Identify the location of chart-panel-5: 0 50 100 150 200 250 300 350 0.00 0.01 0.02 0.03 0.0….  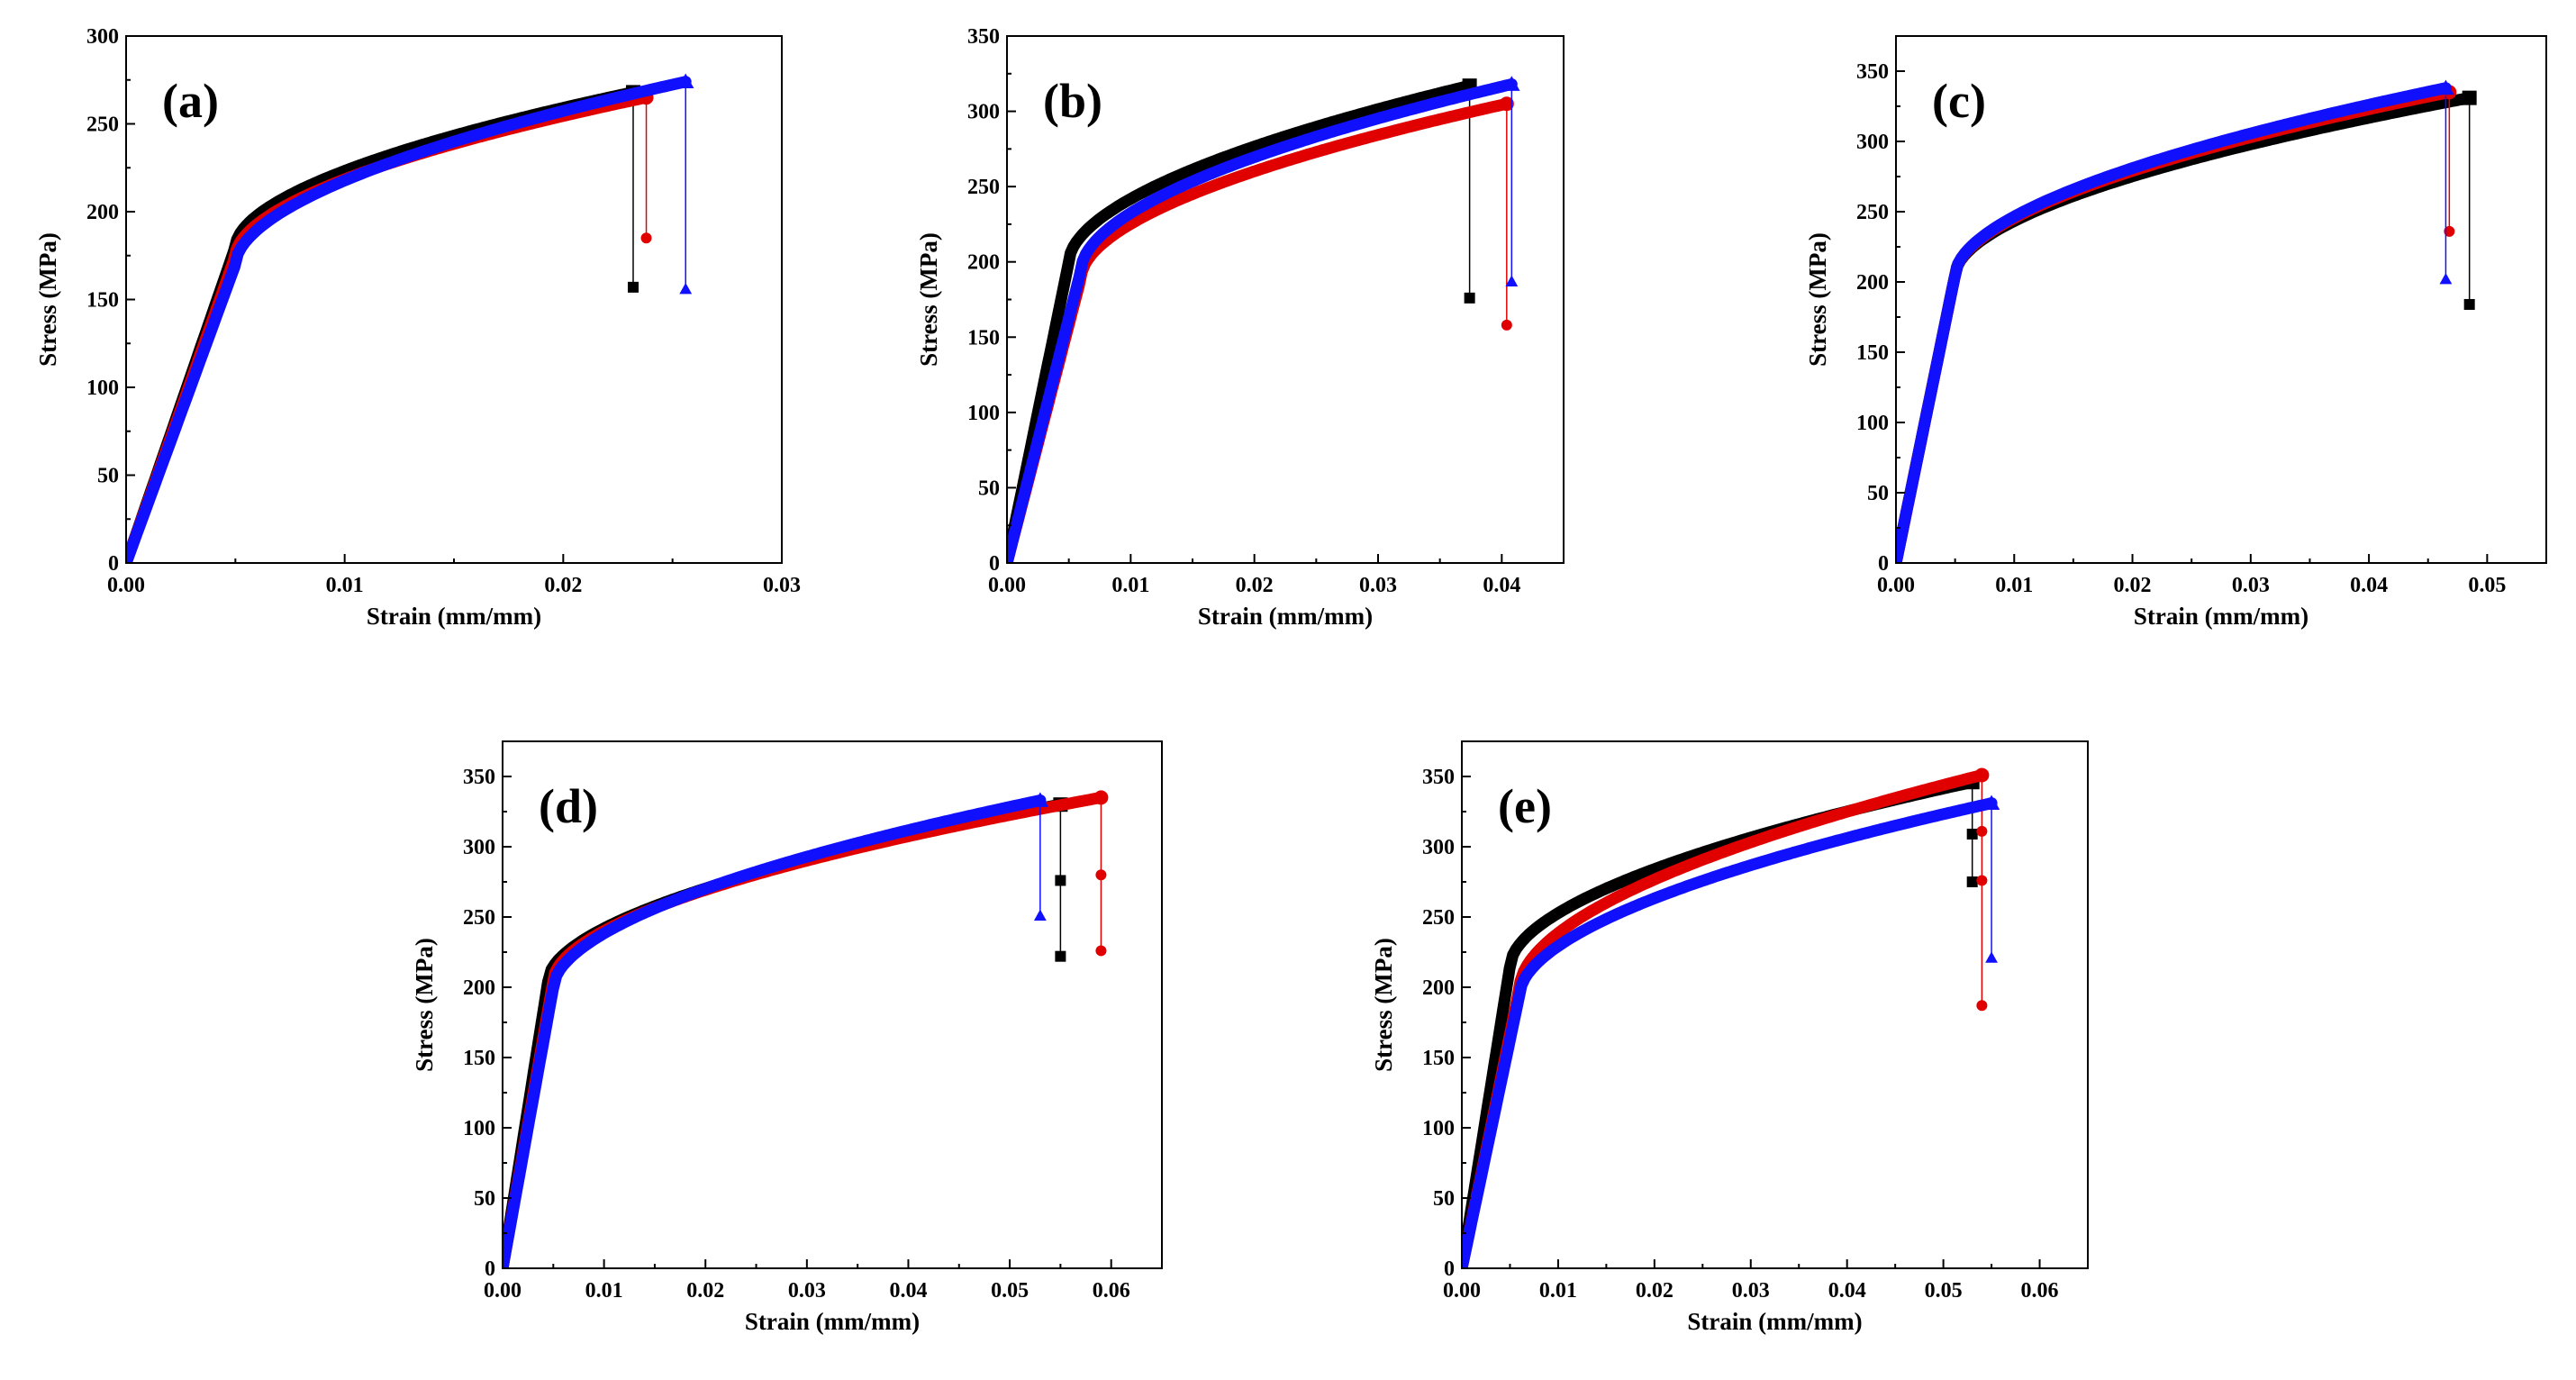
(1730, 1037).